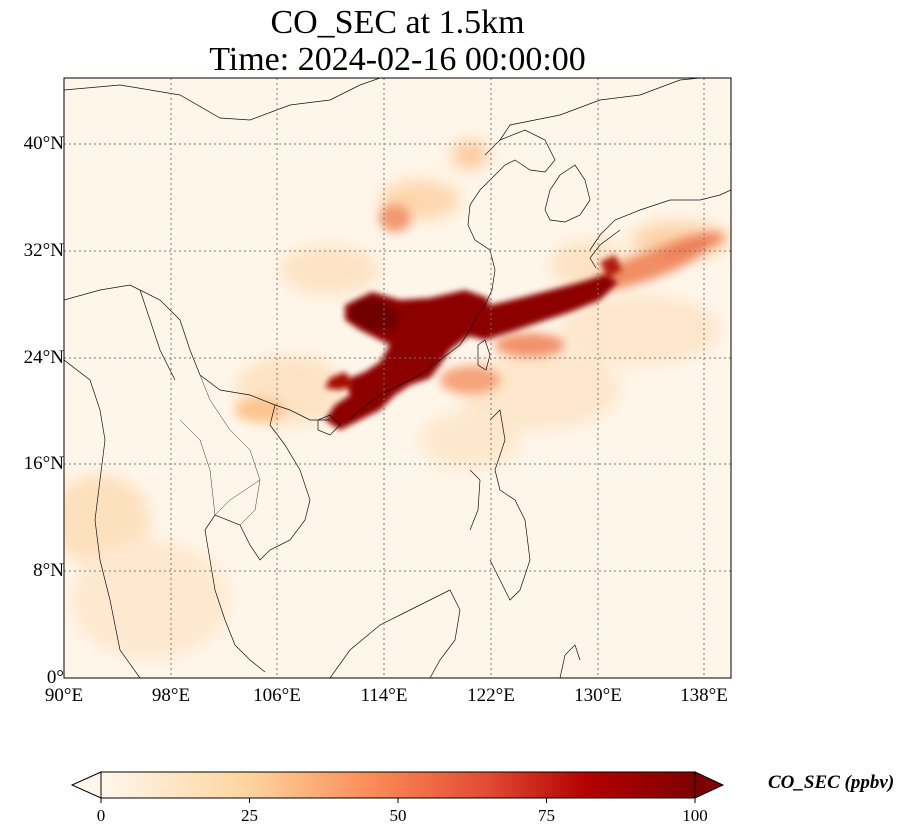 This screenshot has width=916, height=836. Describe the element at coordinates (695, 815) in the screenshot. I see `colorbar-tick-100: 100` at that location.